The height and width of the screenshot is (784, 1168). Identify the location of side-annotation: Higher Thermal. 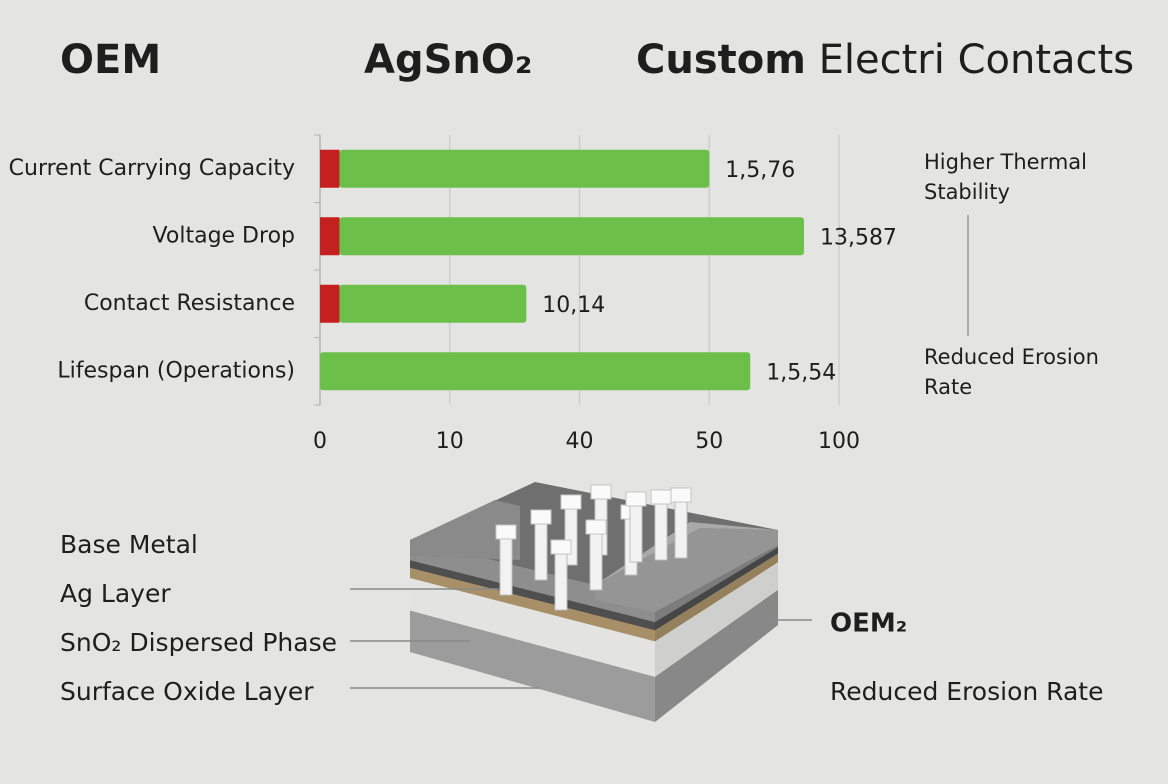
(1005, 162).